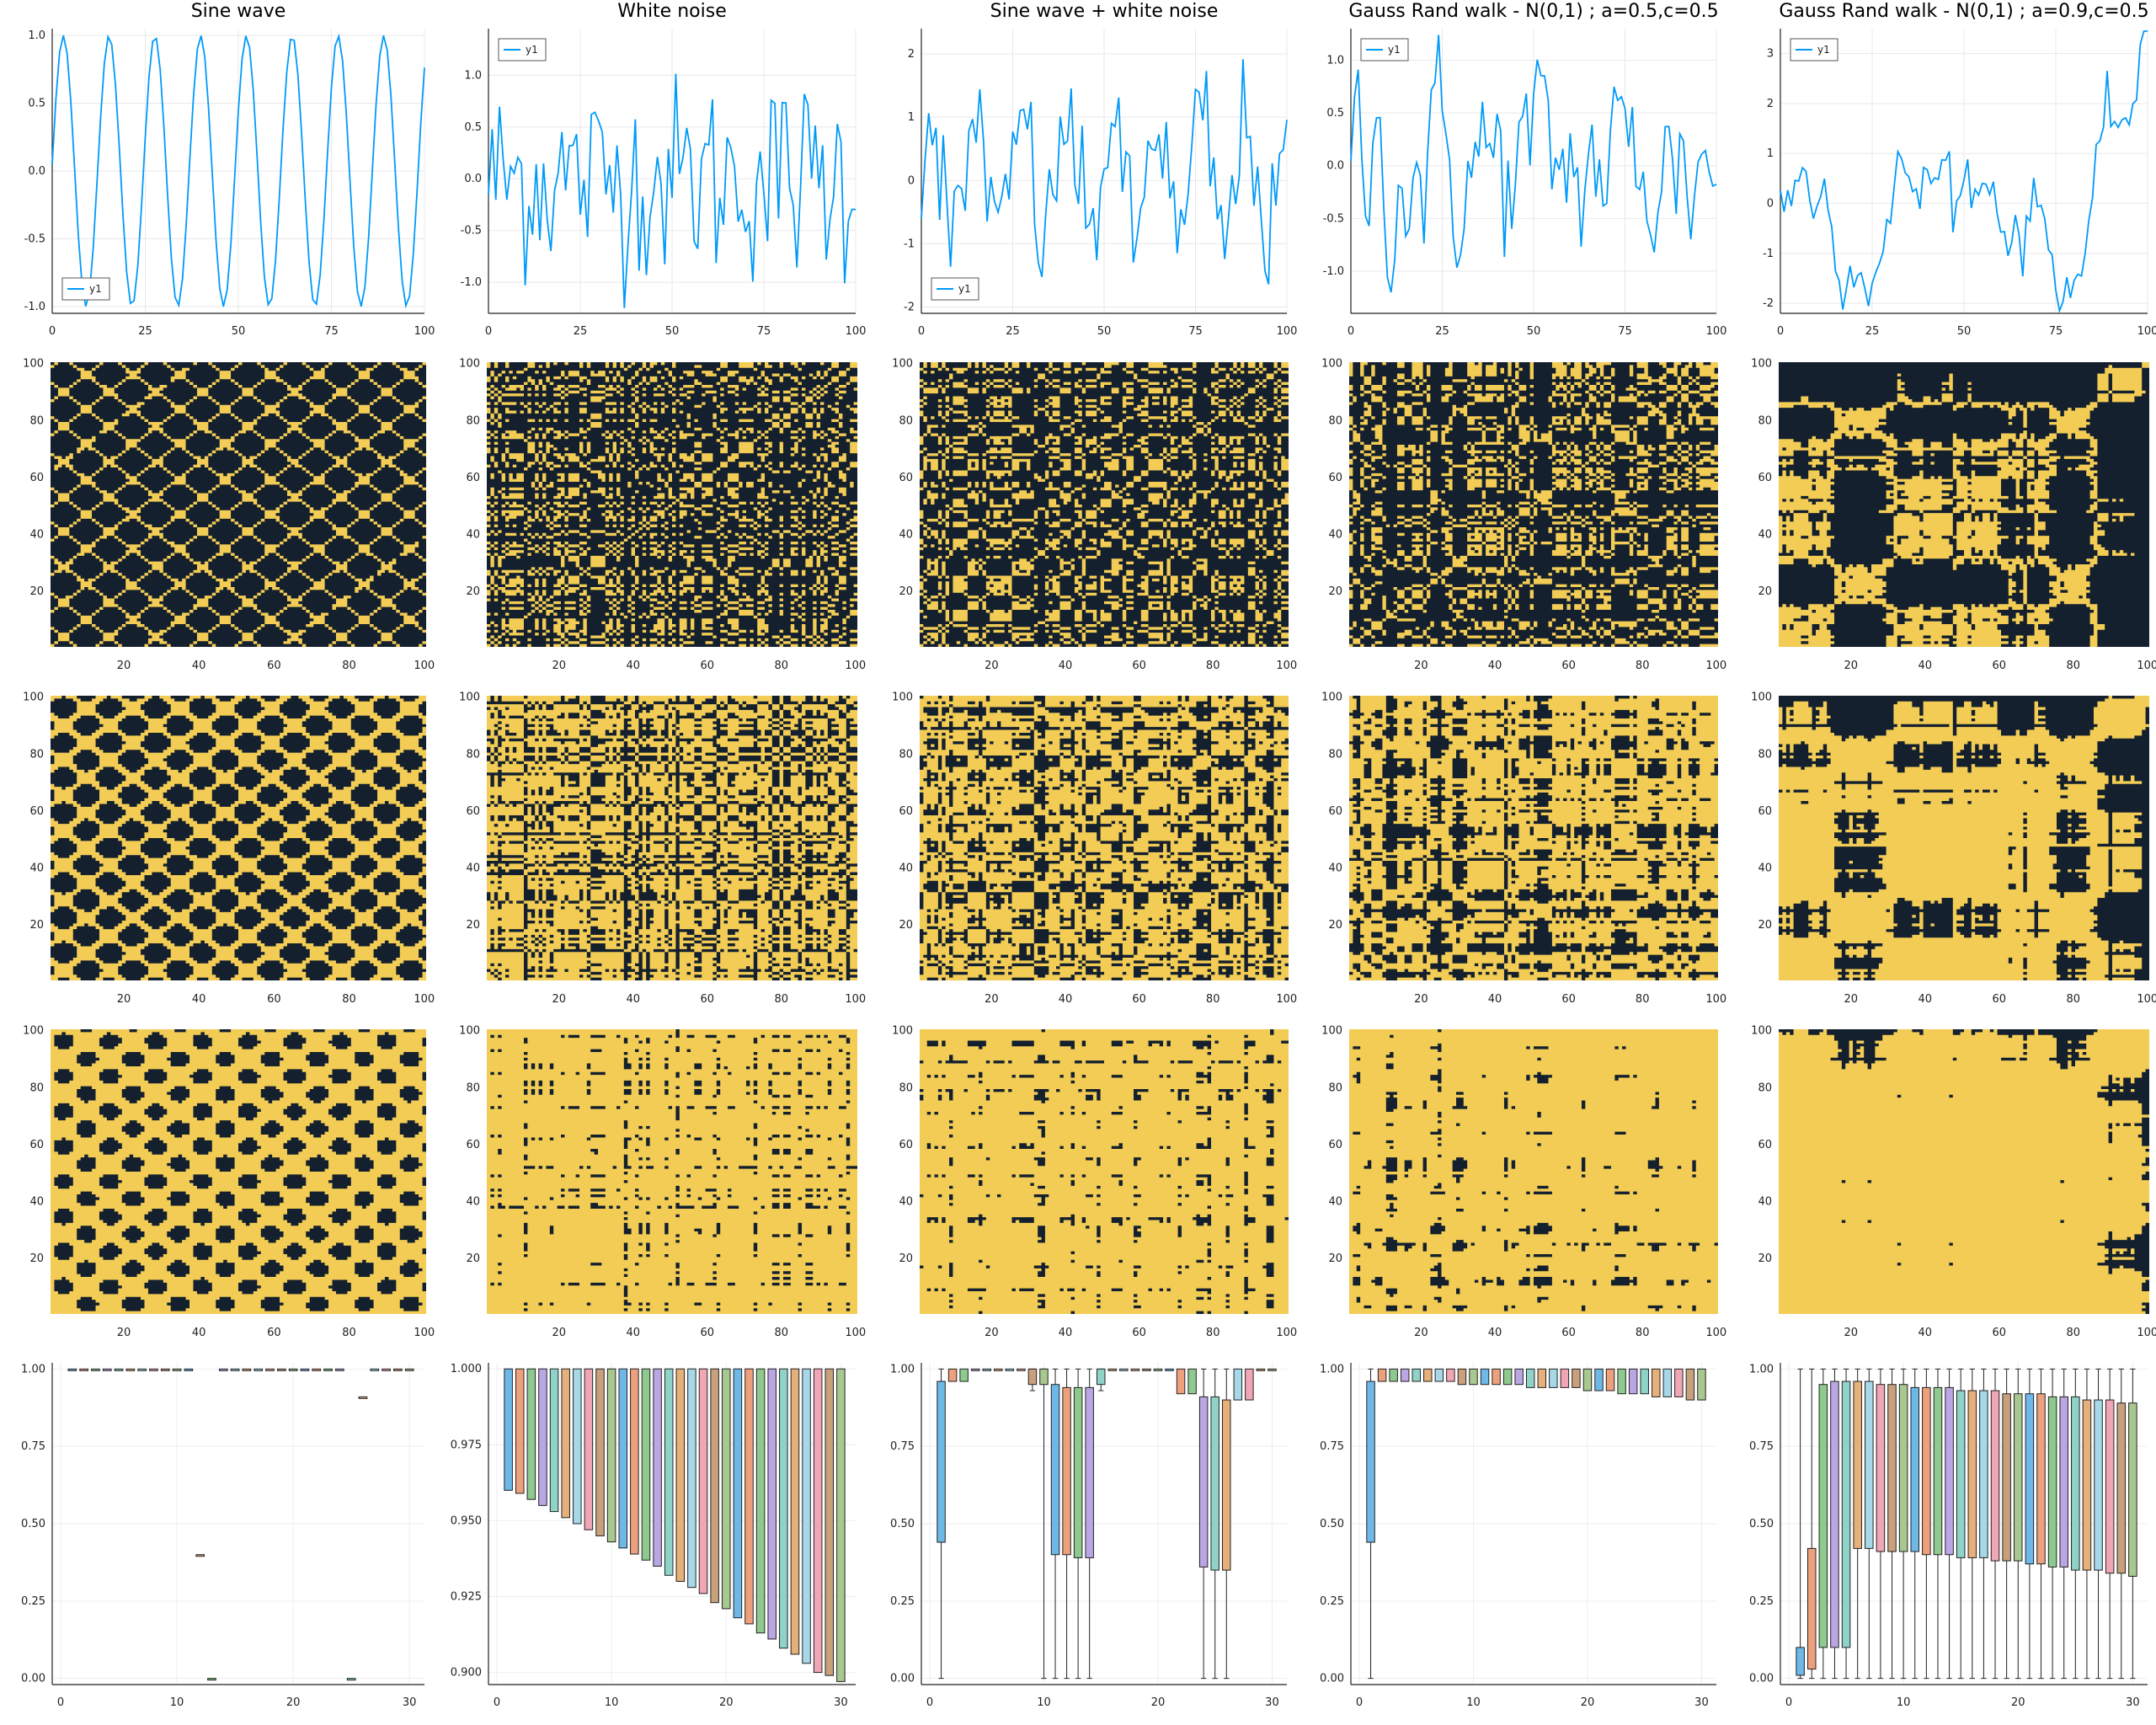 The image size is (2156, 1725). Describe the element at coordinates (145, 331) in the screenshot. I see `x-tick-label: 25` at that location.